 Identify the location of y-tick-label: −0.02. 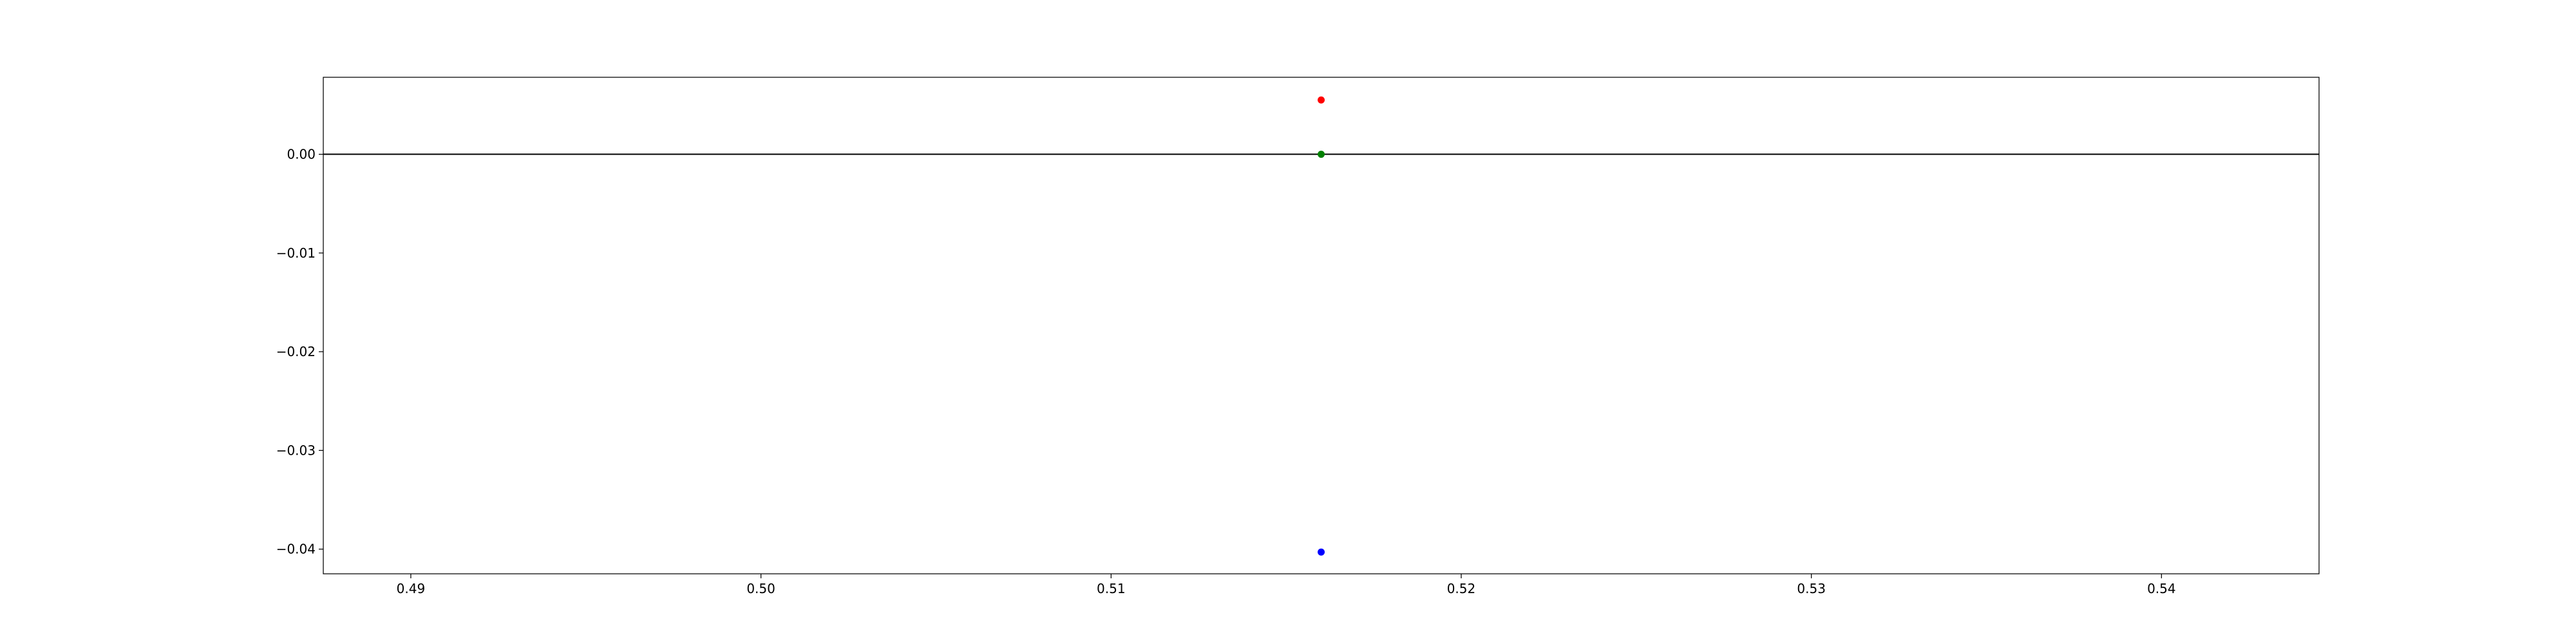
(296, 351).